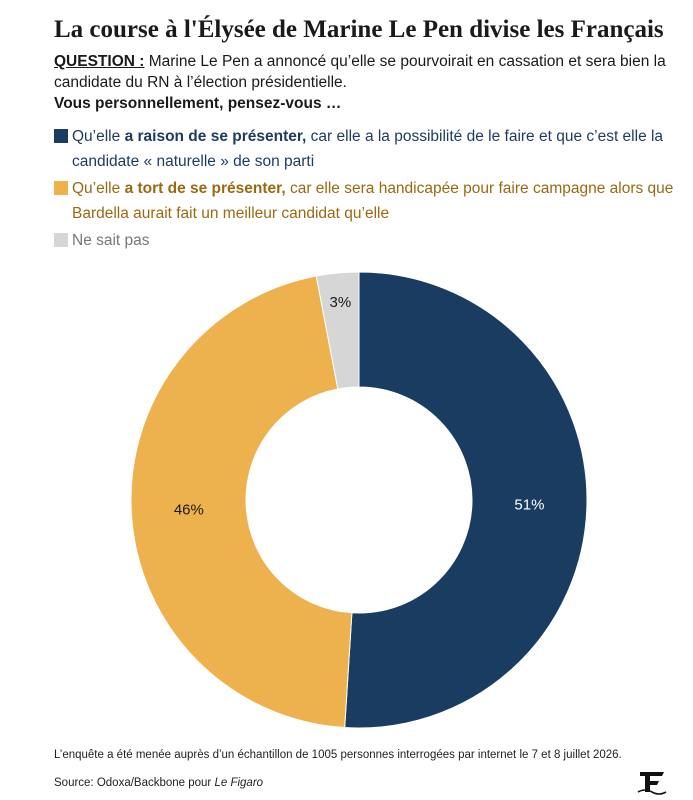 The width and height of the screenshot is (693, 800). I want to click on source-line: Source: Odoxa/Backbone pour Le Figaro, so click(254, 783).